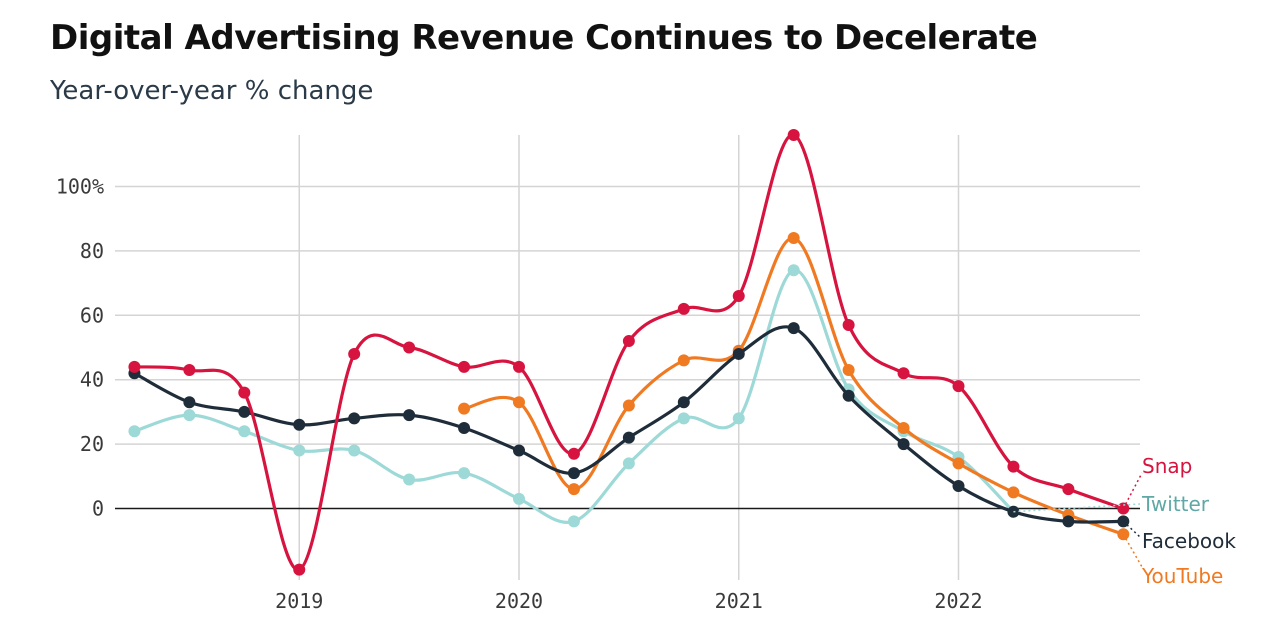  Describe the element at coordinates (98, 509) in the screenshot. I see `y-tick-label: 0` at that location.